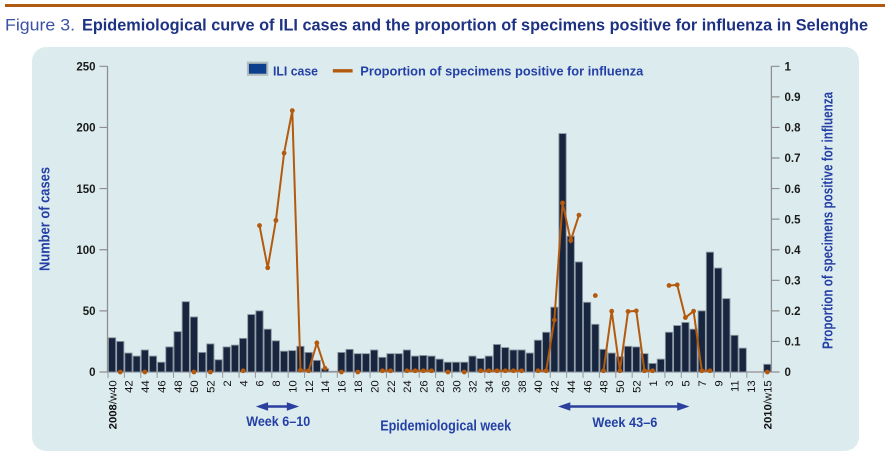  I want to click on svg-text: 0.5, so click(793, 220).